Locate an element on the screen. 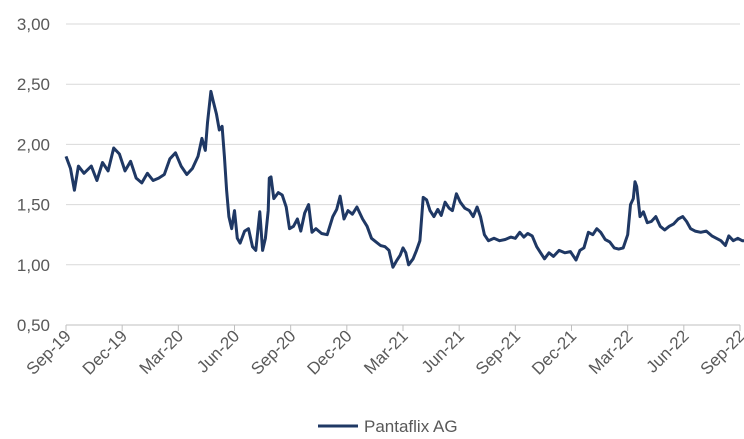 This screenshot has width=744, height=439. legend-label: Pantaflix AG is located at coordinates (411, 426).